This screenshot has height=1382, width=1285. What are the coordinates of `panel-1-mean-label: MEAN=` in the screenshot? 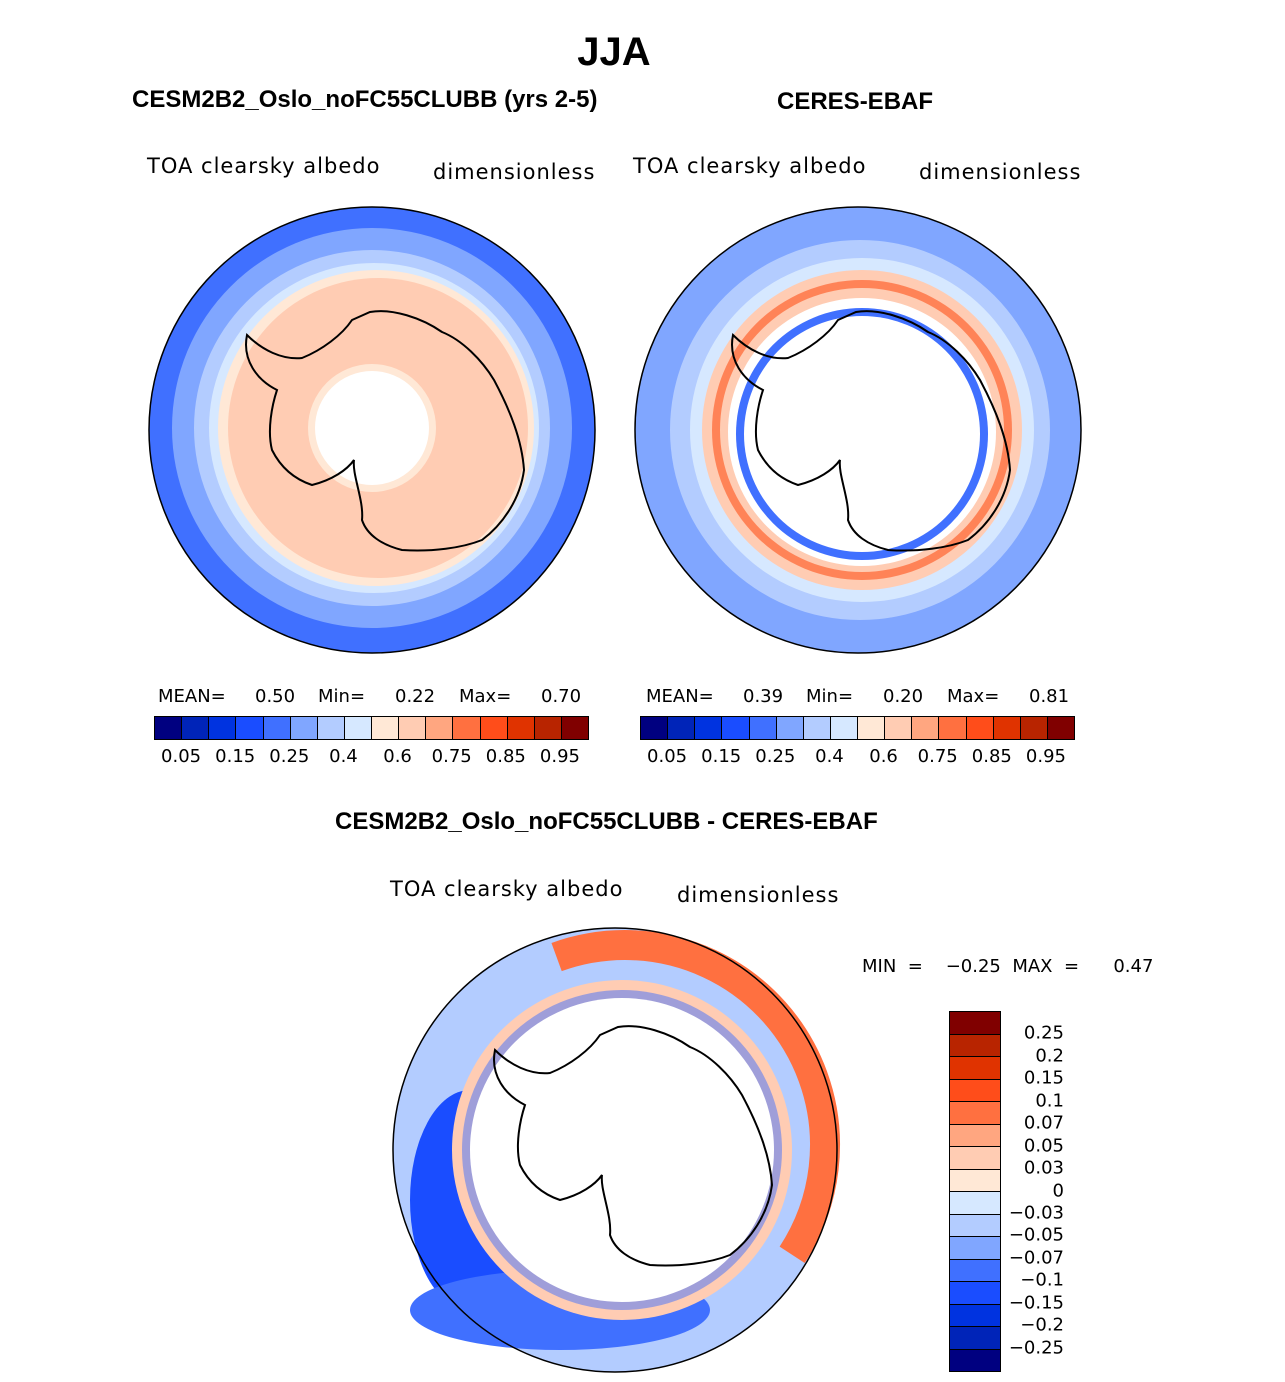 It's located at (192, 696).